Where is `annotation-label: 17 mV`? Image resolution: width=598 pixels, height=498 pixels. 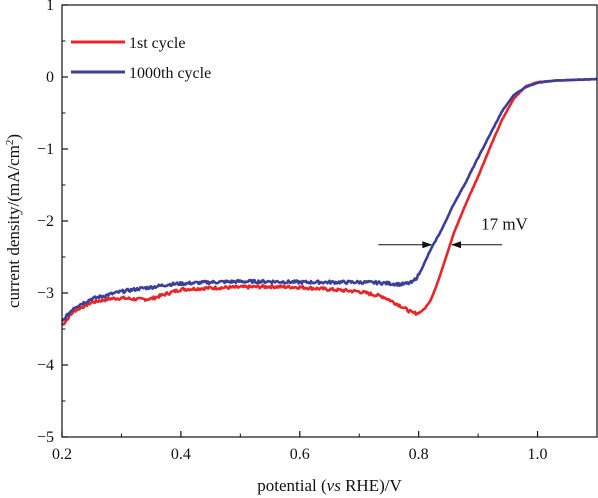 annotation-label: 17 mV is located at coordinates (504, 224).